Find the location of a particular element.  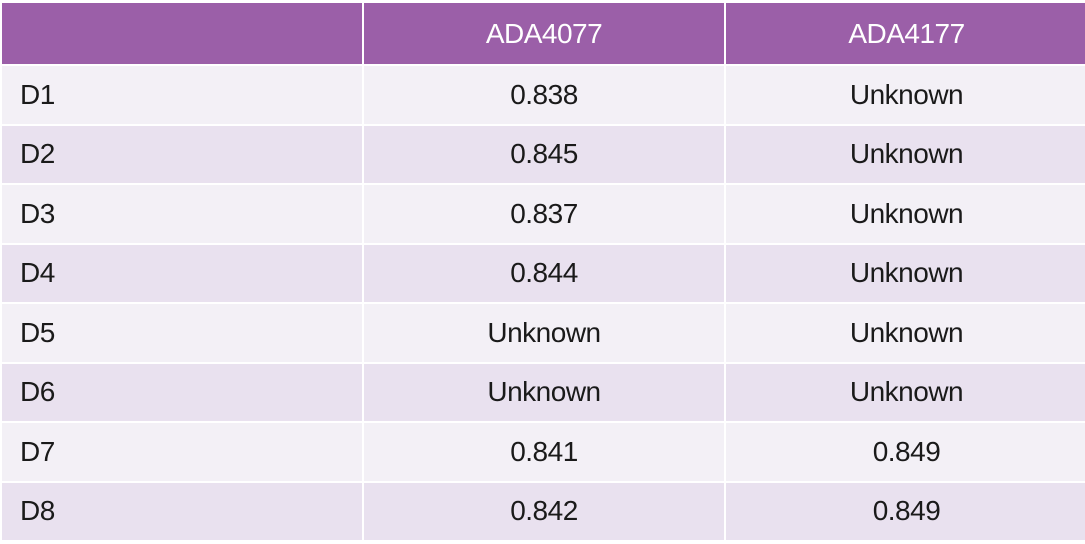

table-cell: 0.837 is located at coordinates (544, 214).